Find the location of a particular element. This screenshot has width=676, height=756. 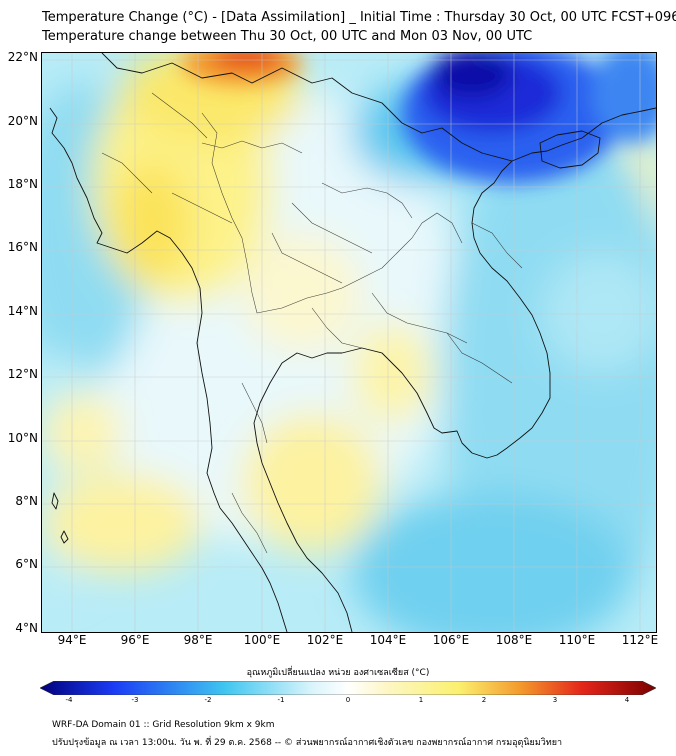

colorbar is located at coordinates (348, 688).